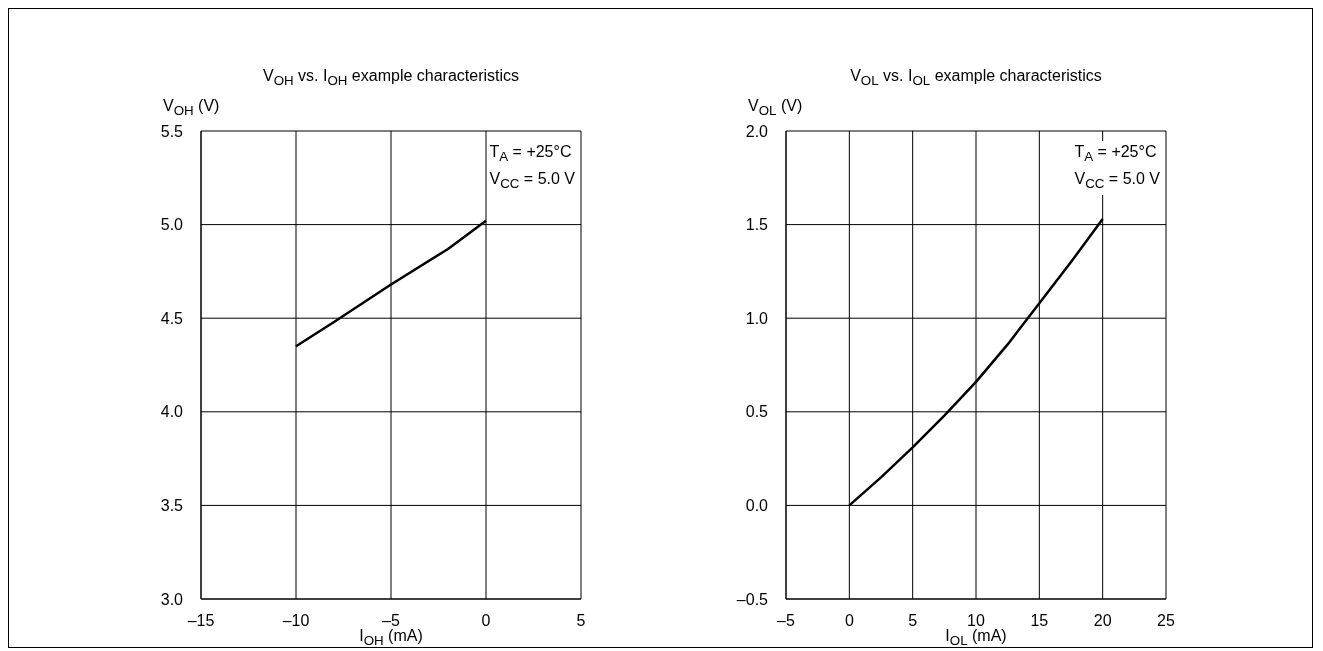 Image resolution: width=1323 pixels, height=651 pixels. What do you see at coordinates (1039, 621) in the screenshot?
I see `x-tick-label: 15` at bounding box center [1039, 621].